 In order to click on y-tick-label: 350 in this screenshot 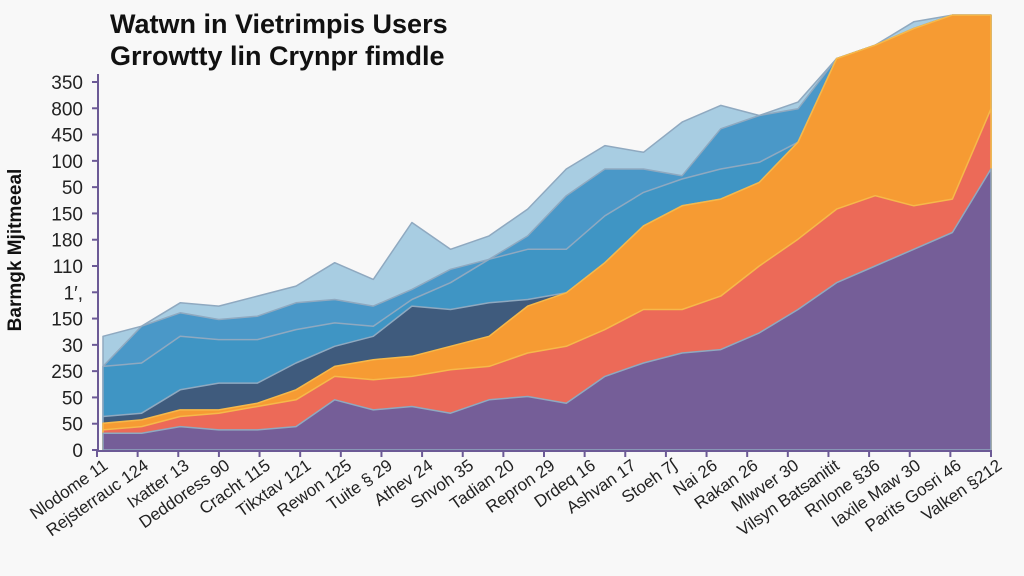, I will do `click(67, 83)`.